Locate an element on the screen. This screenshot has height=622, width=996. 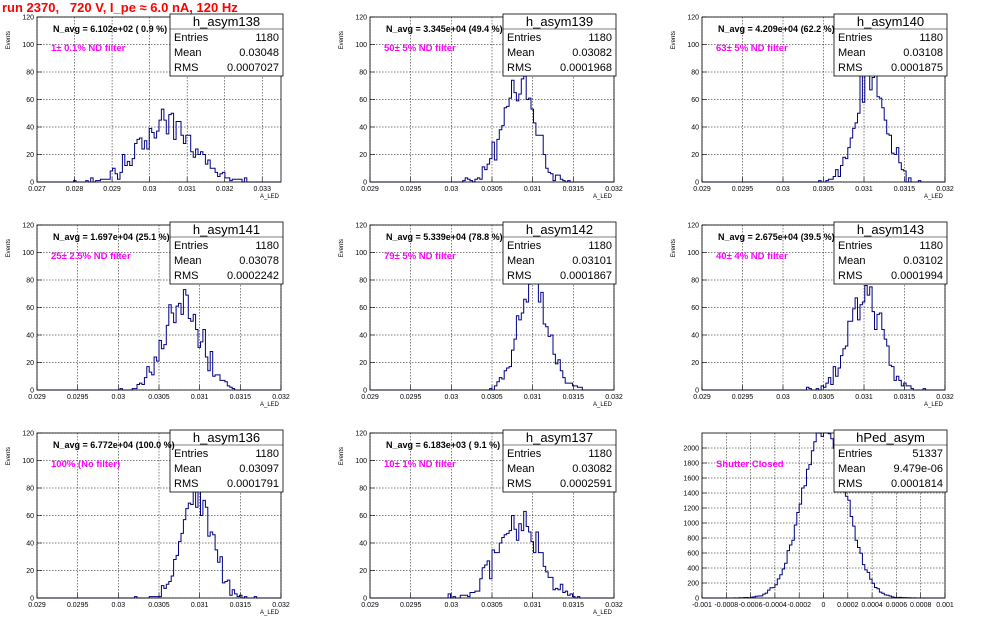
n-avg-label: N_avg = 4.209e+04 (62.2 %) is located at coordinates (776, 29).